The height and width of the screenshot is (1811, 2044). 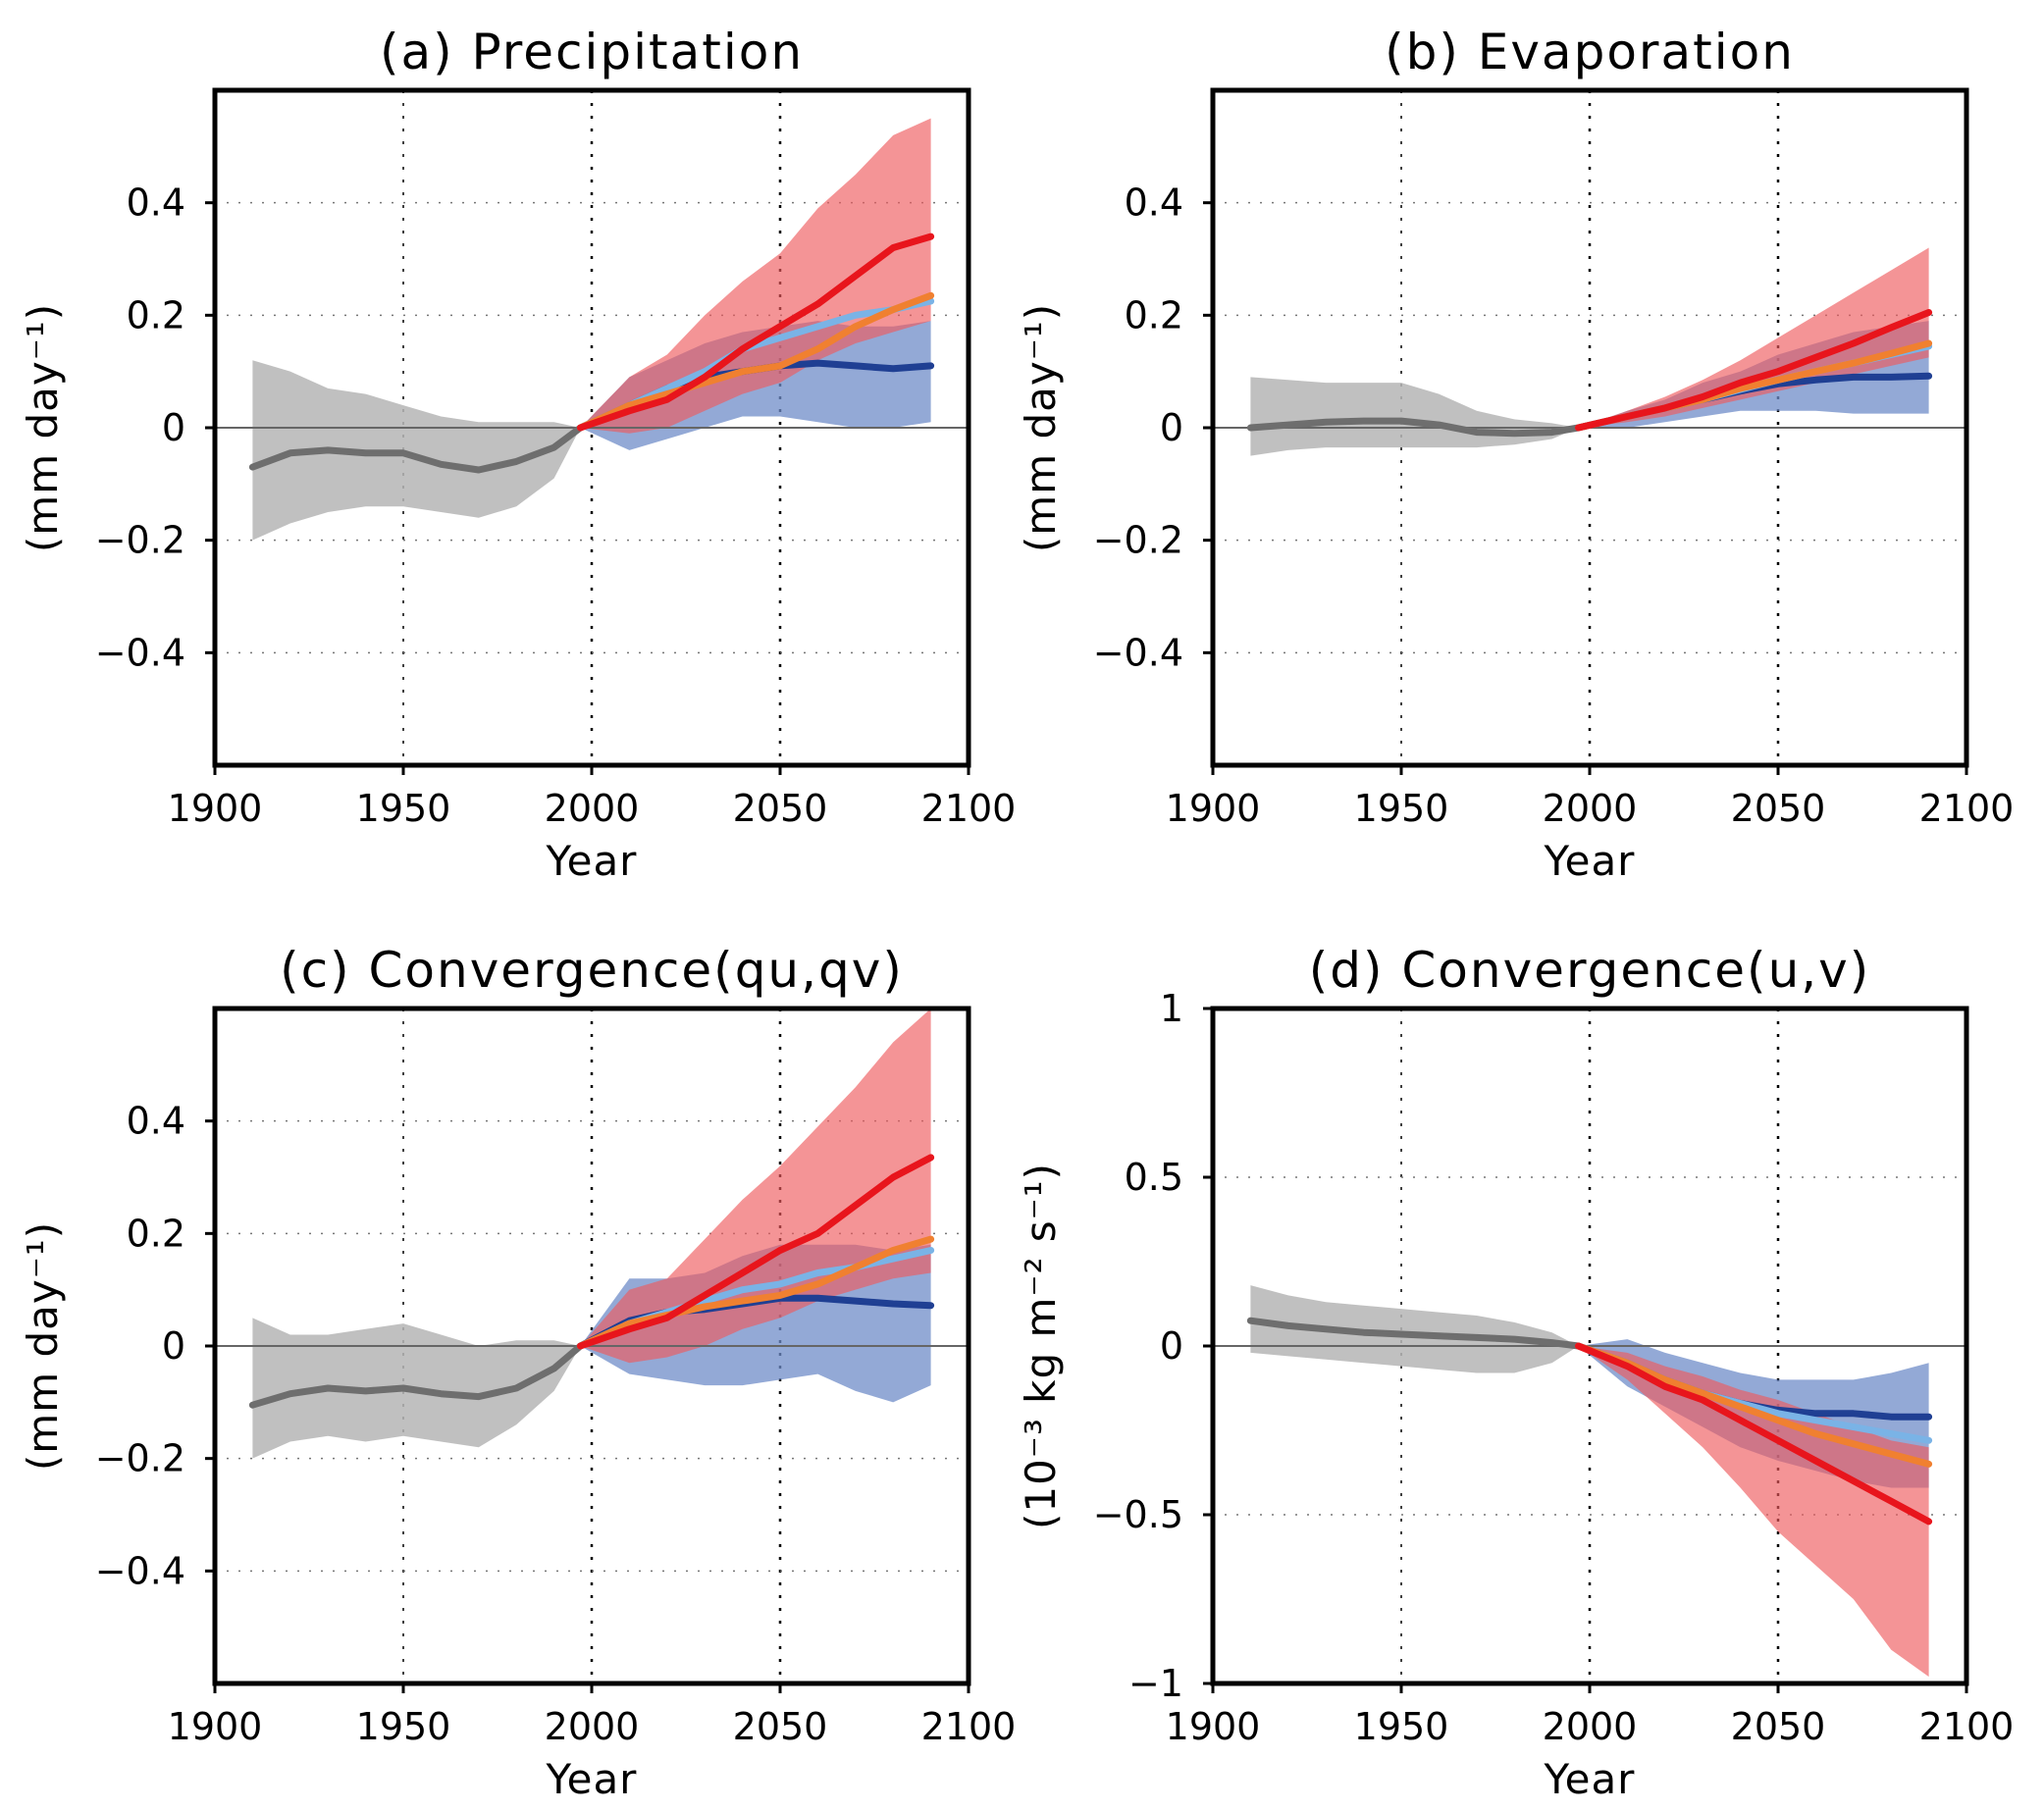 What do you see at coordinates (1041, 1346) in the screenshot?
I see `y-axis-label: (10⁻³ kg m⁻² s⁻¹)` at bounding box center [1041, 1346].